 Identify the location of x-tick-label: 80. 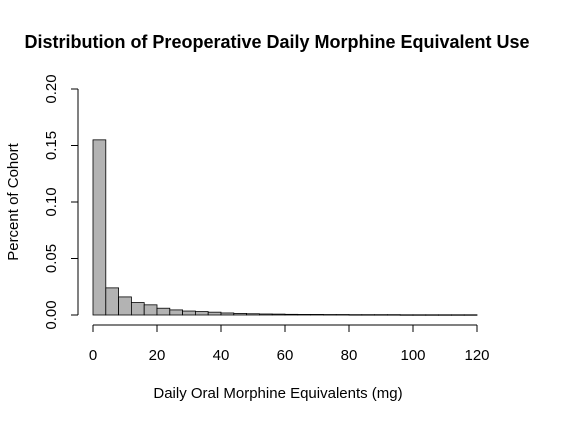
(349, 355).